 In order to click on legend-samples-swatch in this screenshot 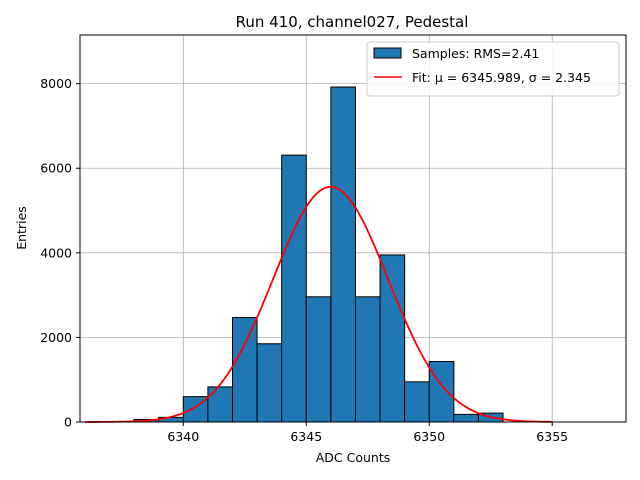, I will do `click(387, 53)`.